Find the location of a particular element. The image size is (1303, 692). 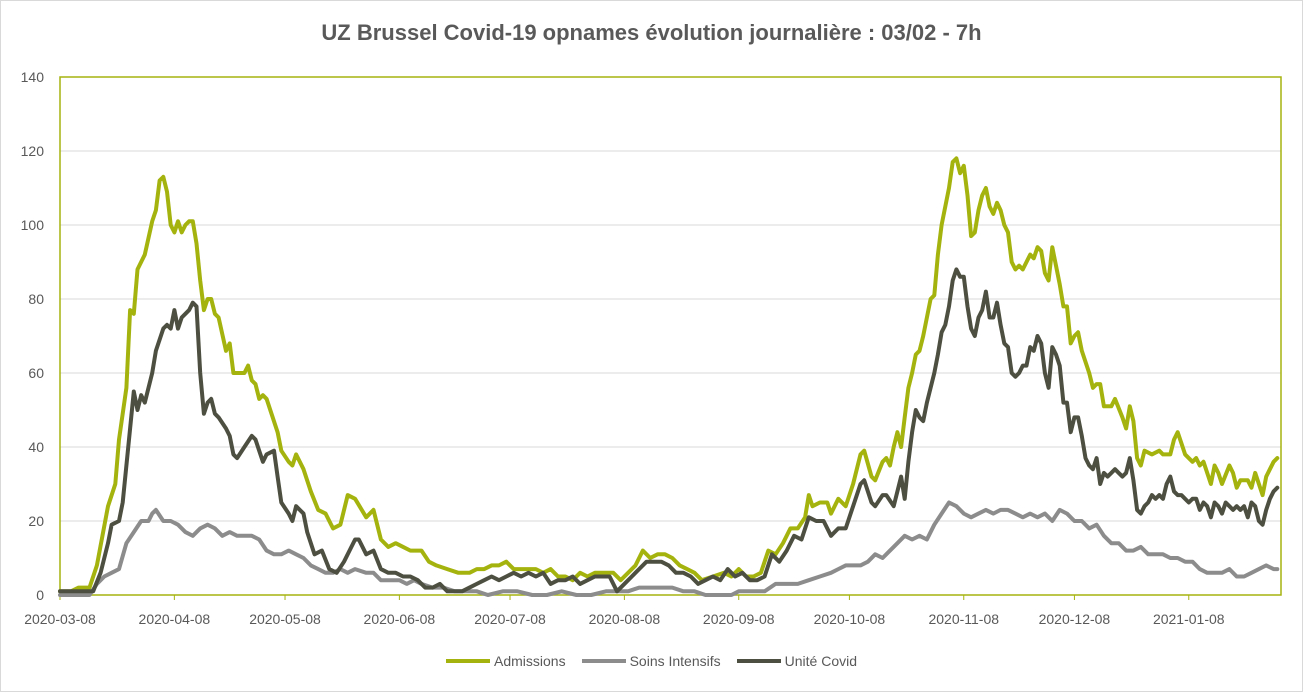

x-tick-label: 2020-11-08 is located at coordinates (963, 619).